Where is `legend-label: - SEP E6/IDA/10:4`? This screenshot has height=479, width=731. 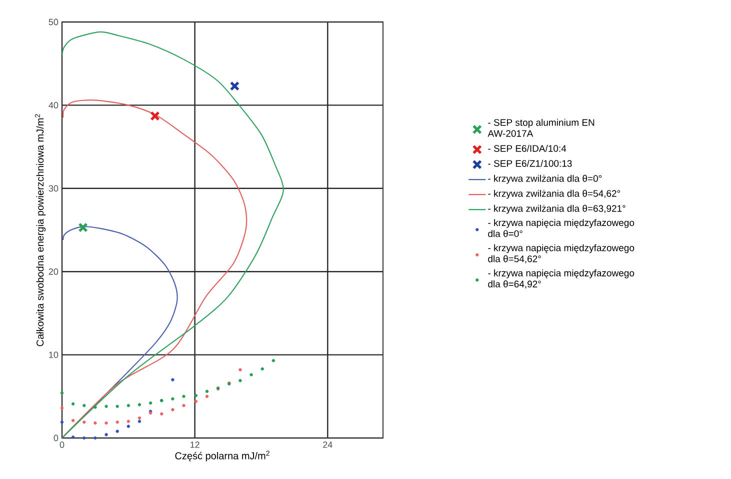 legend-label: - SEP E6/IDA/10:4 is located at coordinates (527, 148).